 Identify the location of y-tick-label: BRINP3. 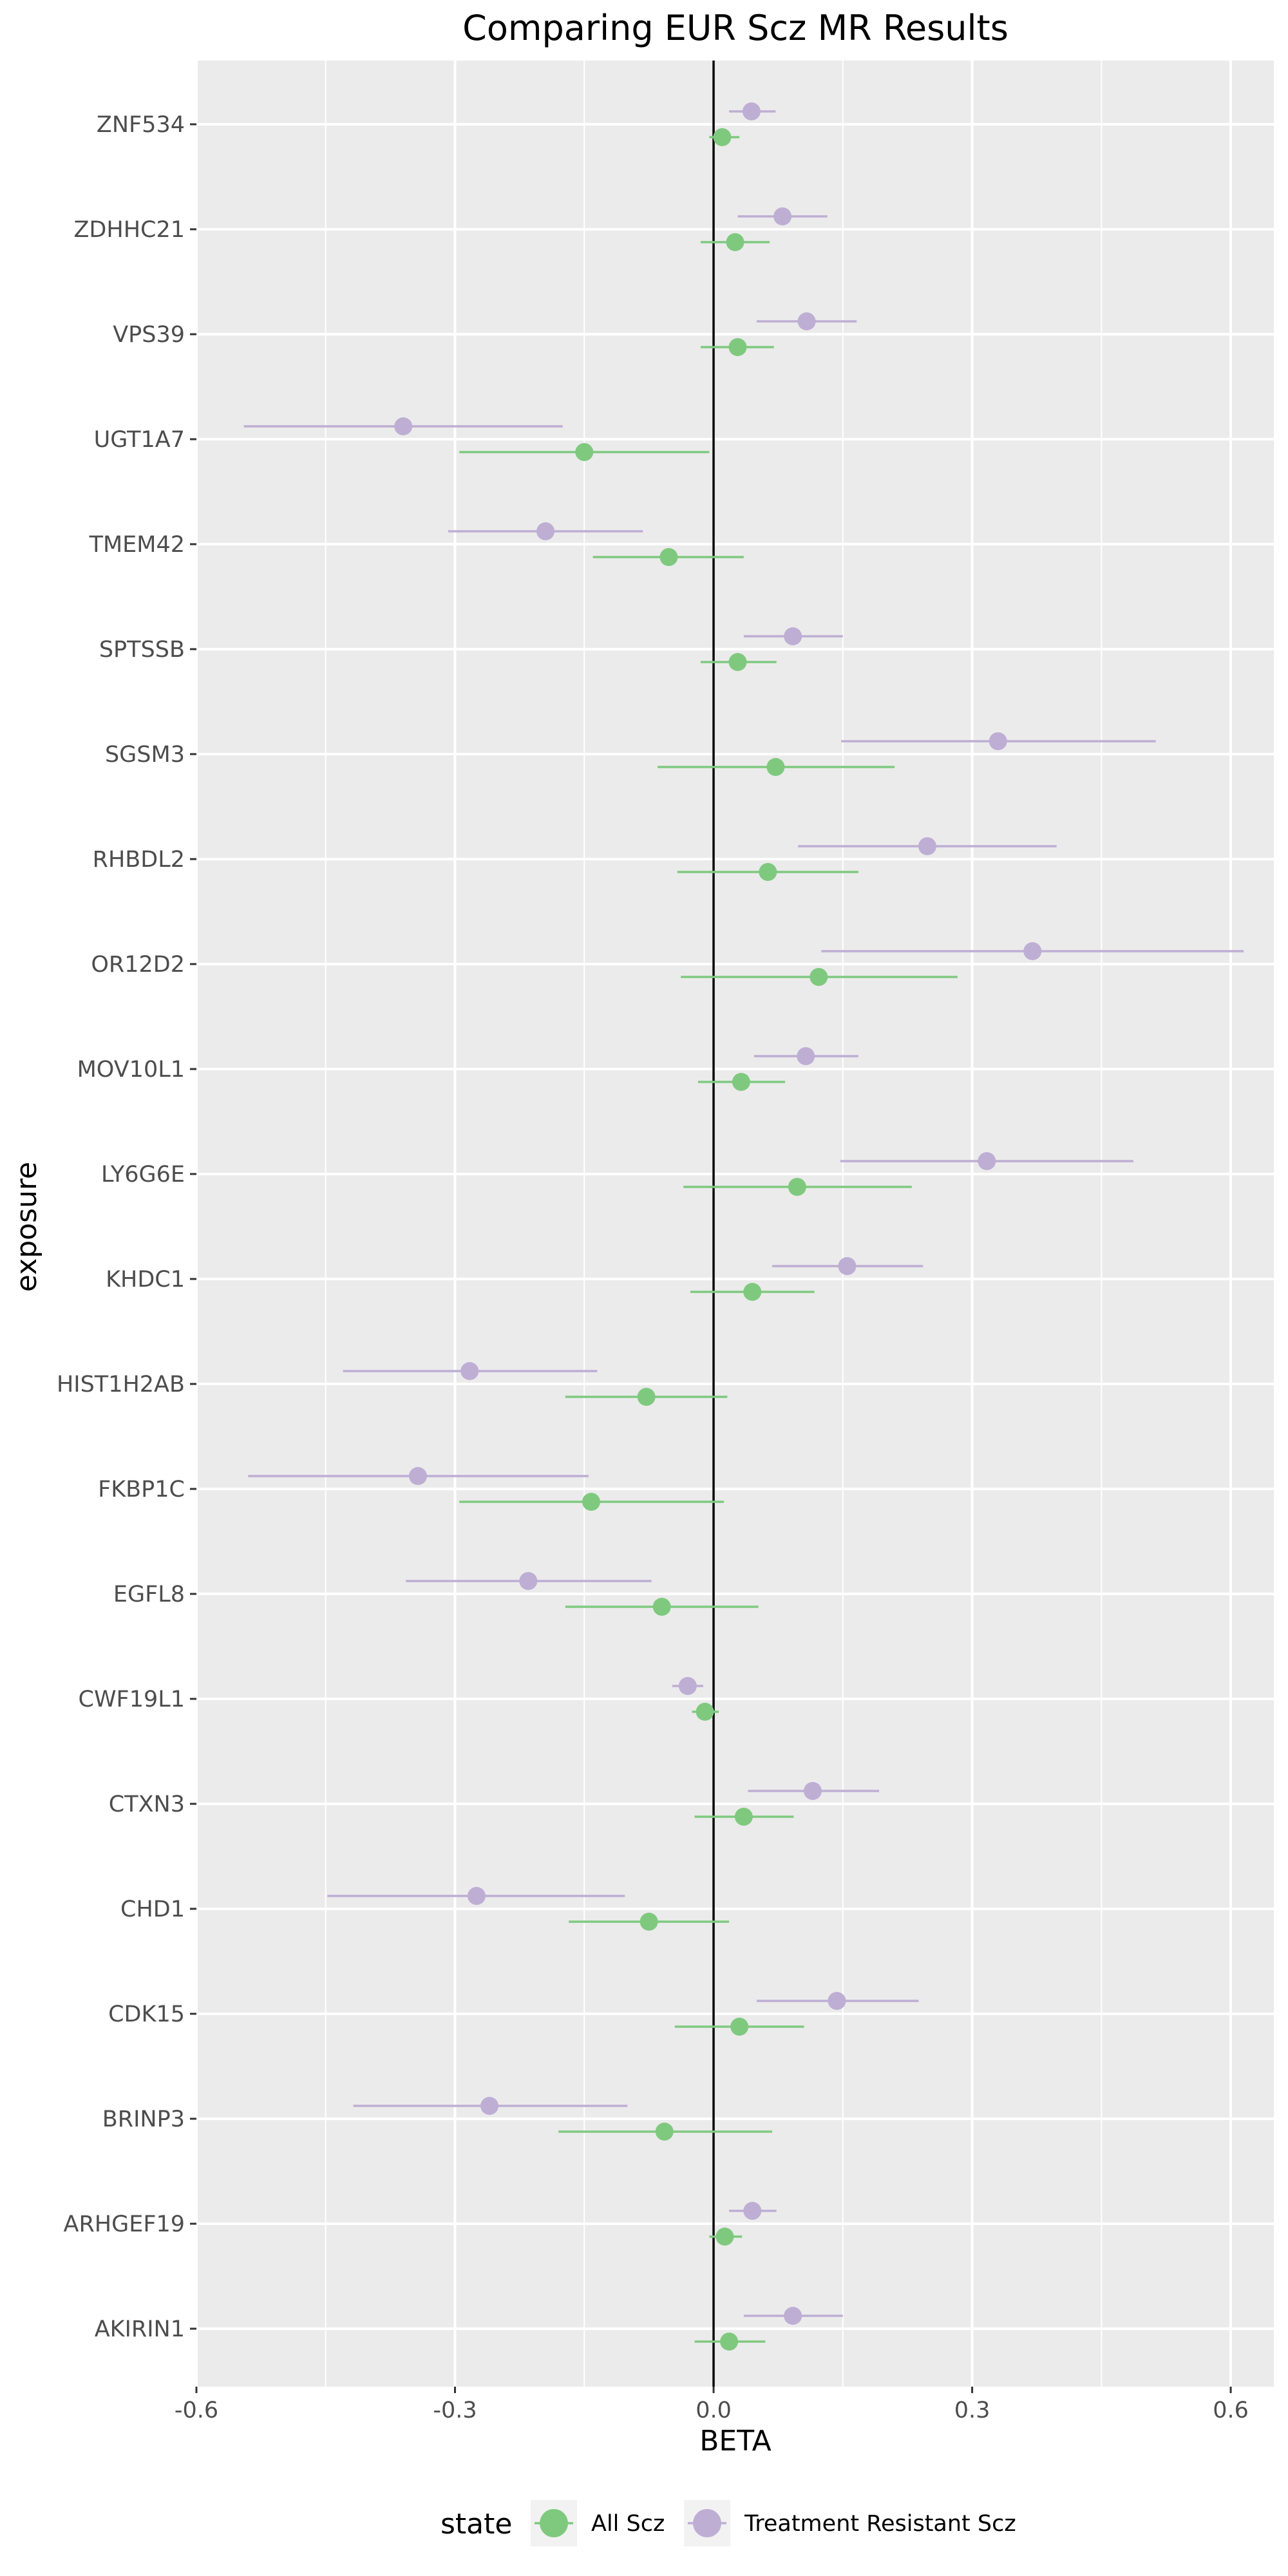
(143, 2119).